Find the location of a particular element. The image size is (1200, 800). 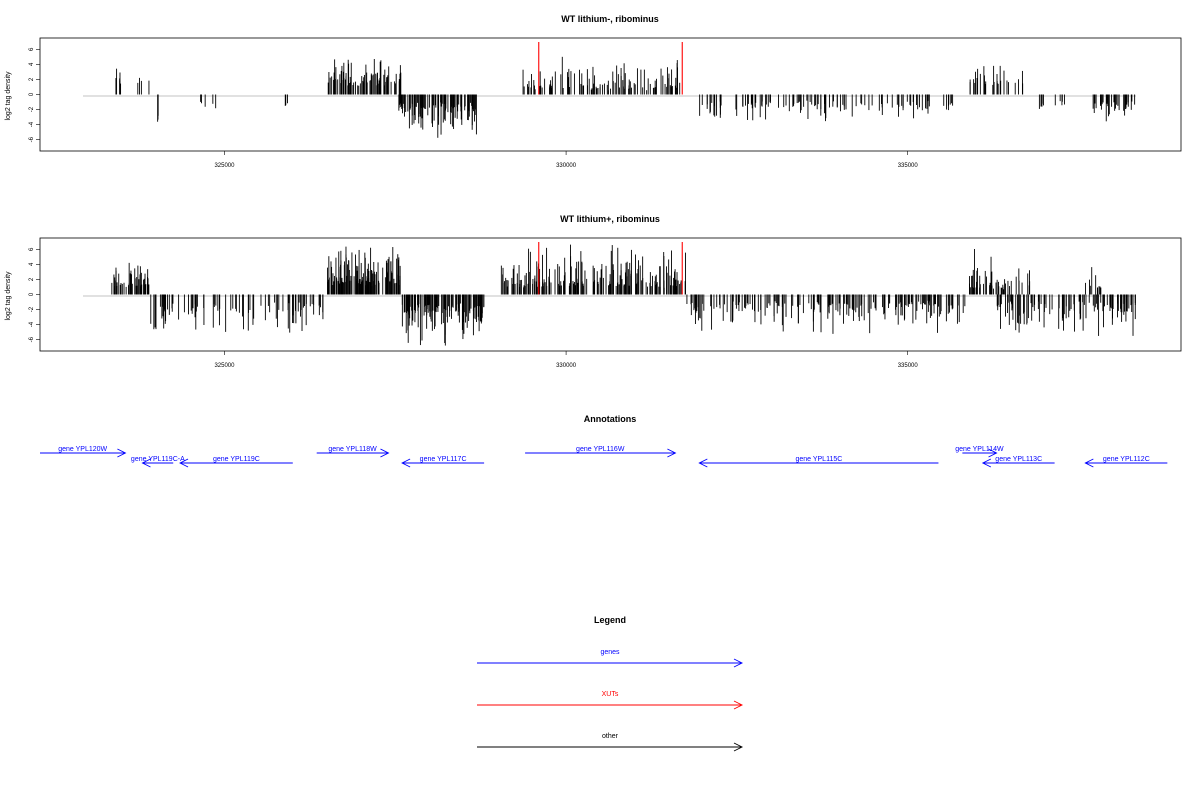

legend-label: other is located at coordinates (610, 736).